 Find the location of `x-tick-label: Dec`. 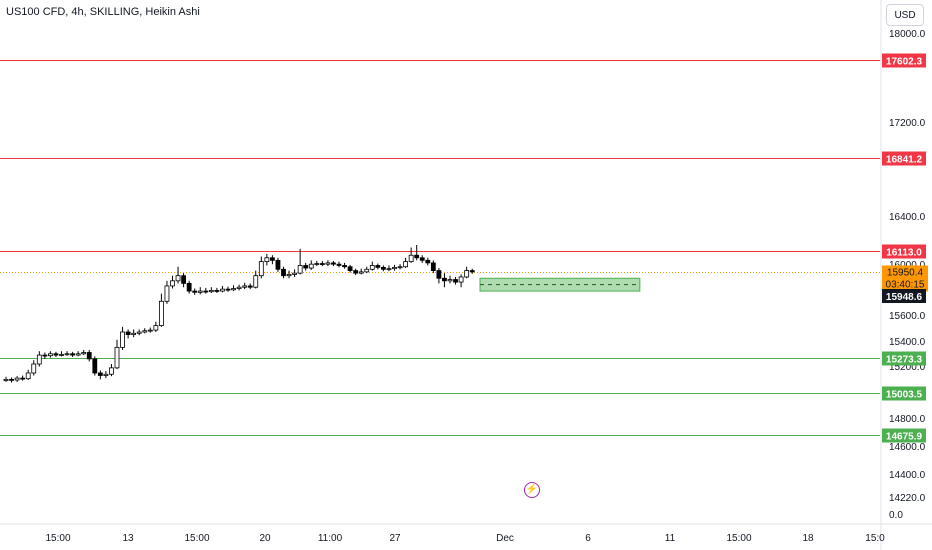

x-tick-label: Dec is located at coordinates (505, 538).